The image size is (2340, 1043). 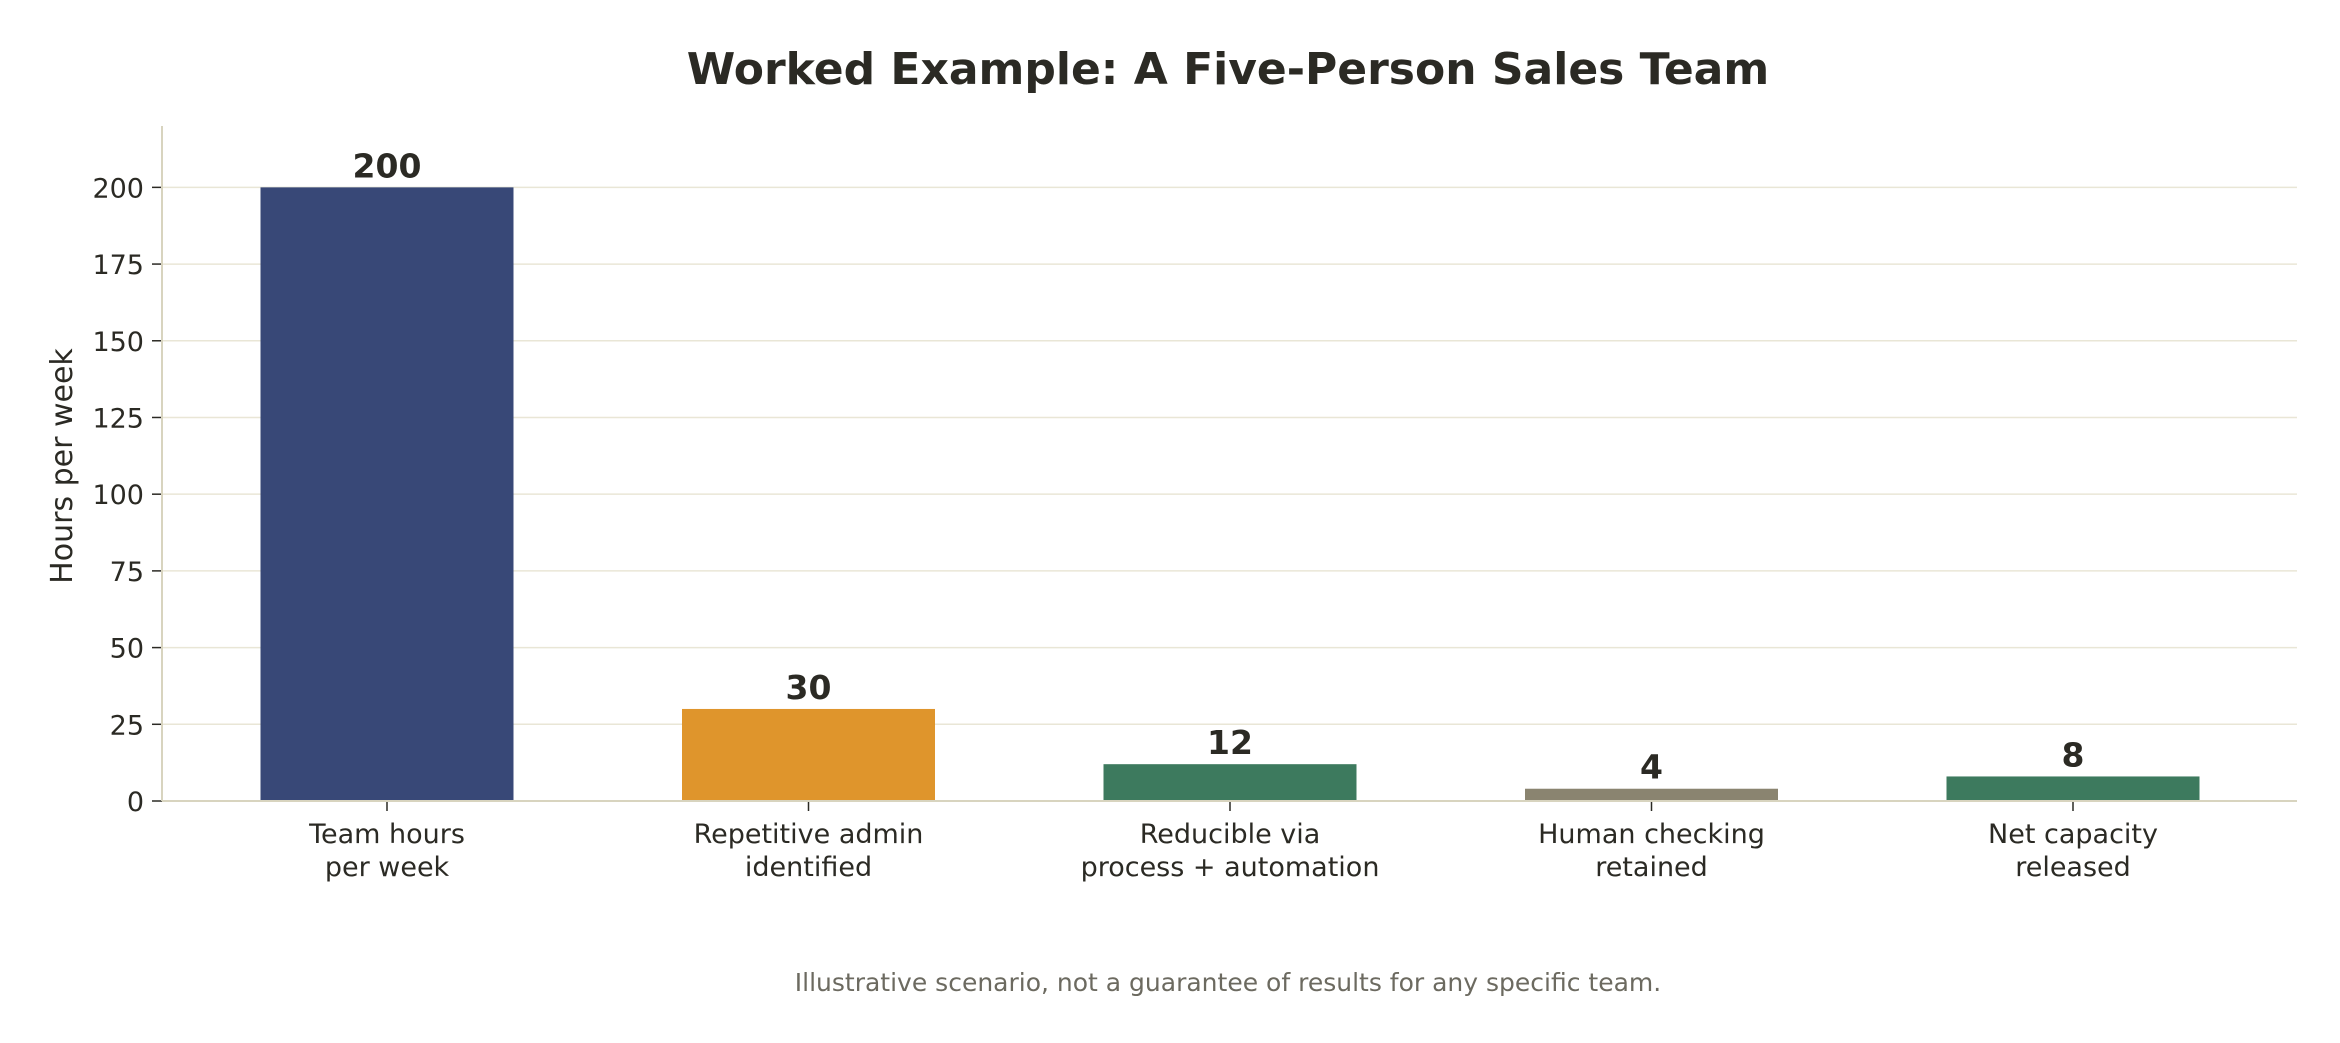 I want to click on y-tick-label: 25, so click(x=127, y=725).